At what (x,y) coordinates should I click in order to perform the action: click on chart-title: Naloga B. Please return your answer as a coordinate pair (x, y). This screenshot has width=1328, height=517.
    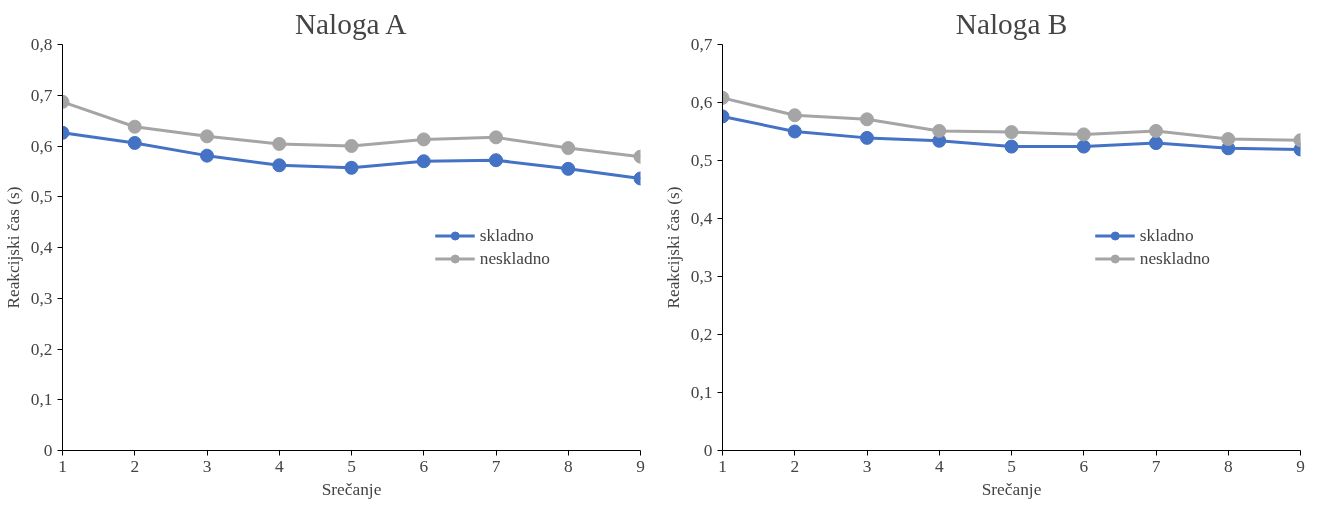
    Looking at the image, I should click on (1011, 23).